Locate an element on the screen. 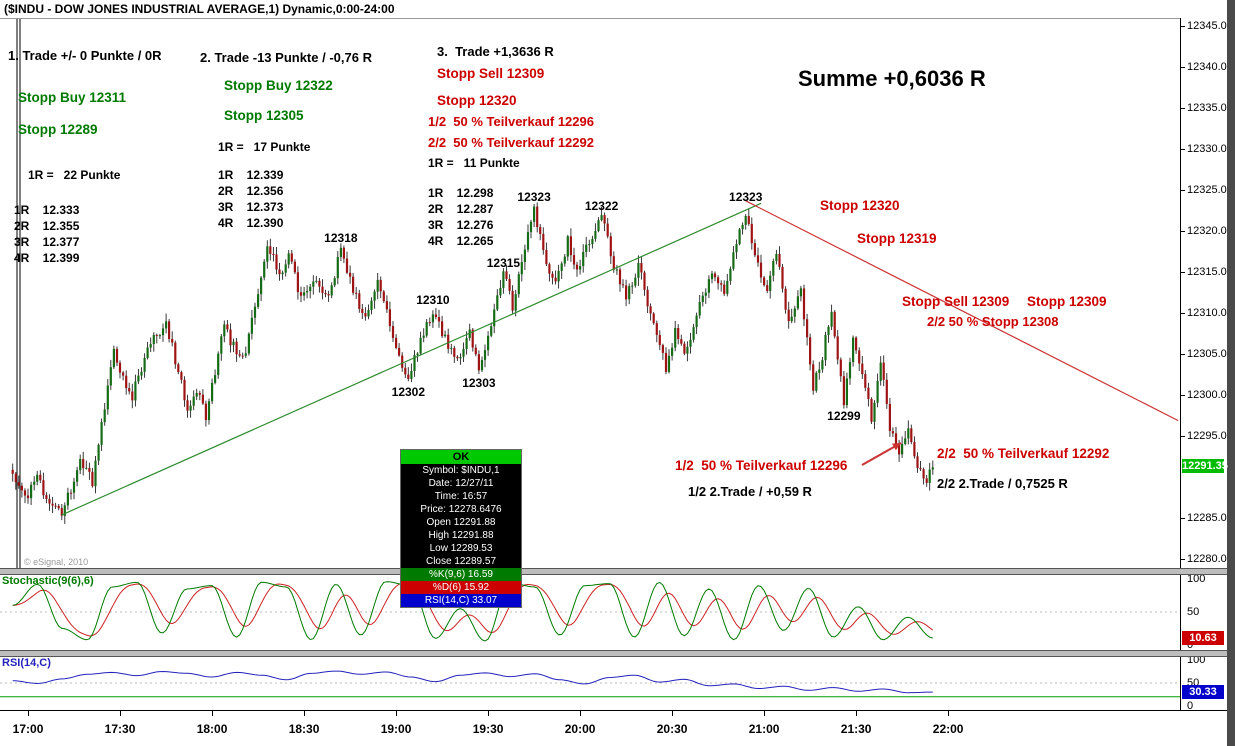 This screenshot has height=746, width=1235. copyright: © eSignal, 2010 is located at coordinates (56, 562).